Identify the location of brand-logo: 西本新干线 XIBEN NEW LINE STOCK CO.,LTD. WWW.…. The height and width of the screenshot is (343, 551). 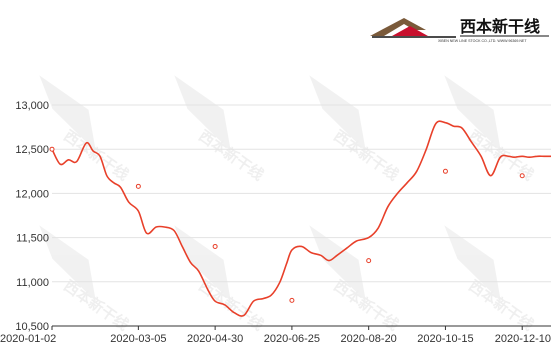
(459, 30).